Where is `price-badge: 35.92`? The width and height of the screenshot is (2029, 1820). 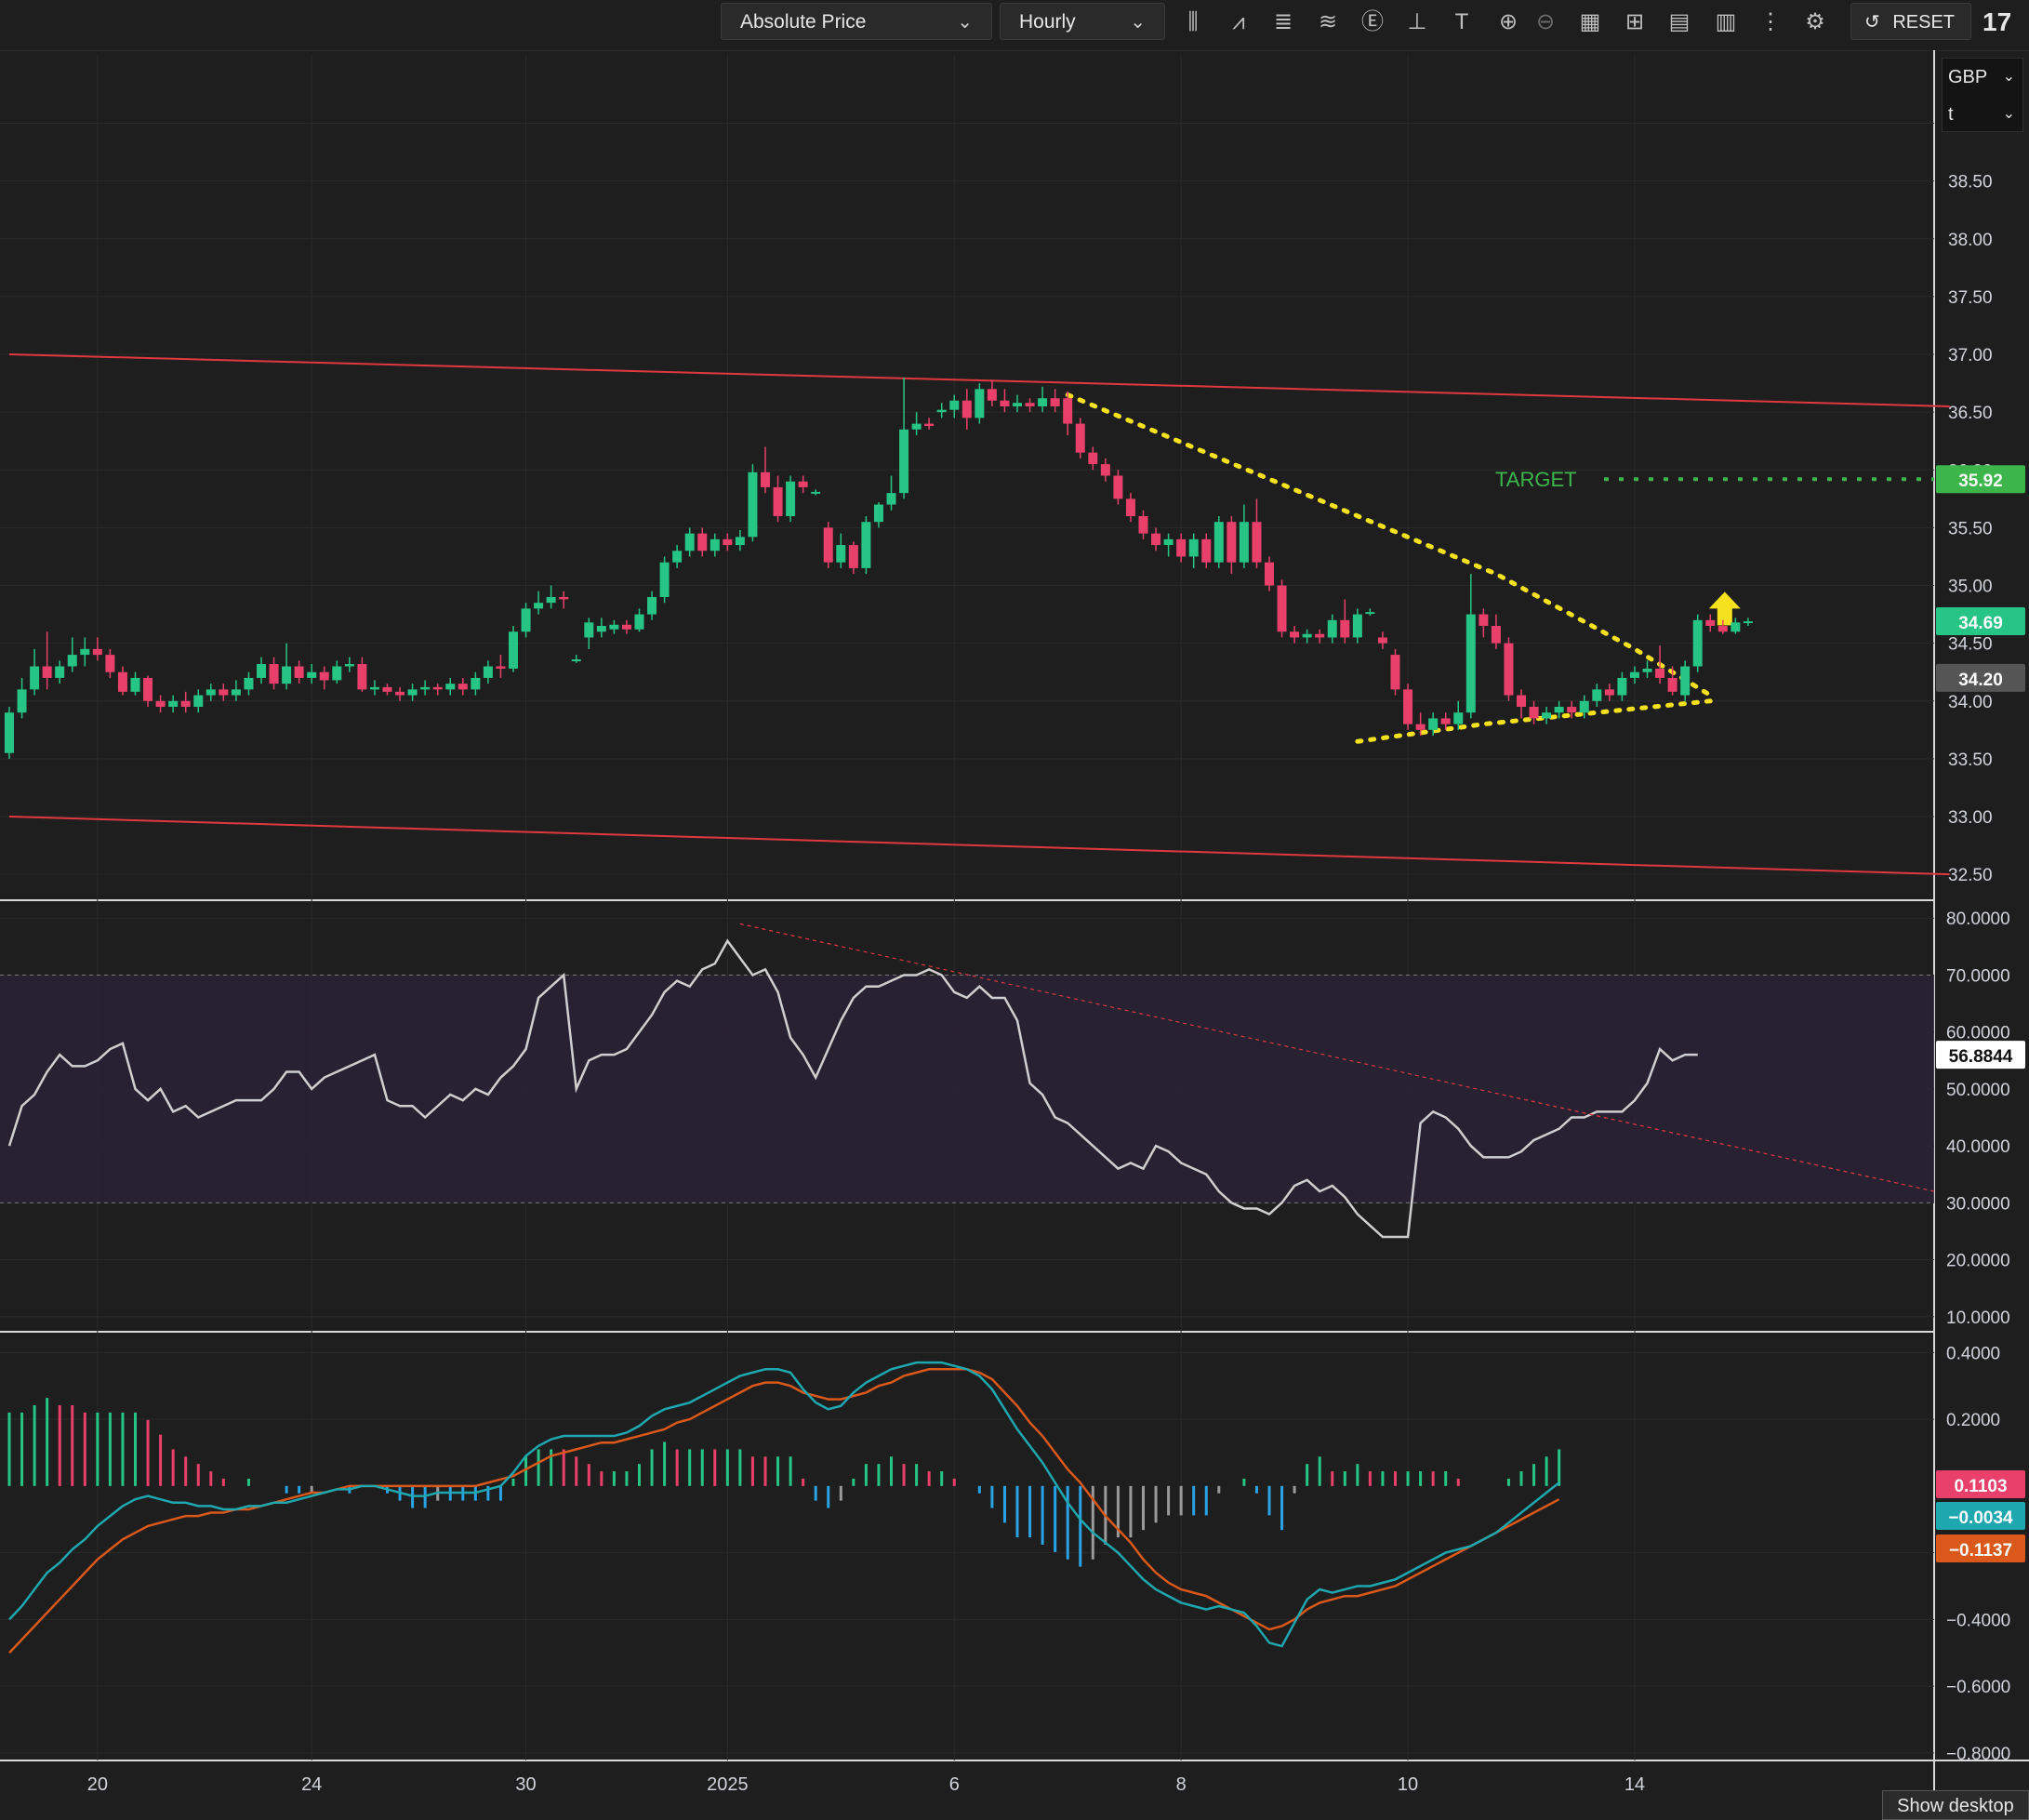 price-badge: 35.92 is located at coordinates (1980, 481).